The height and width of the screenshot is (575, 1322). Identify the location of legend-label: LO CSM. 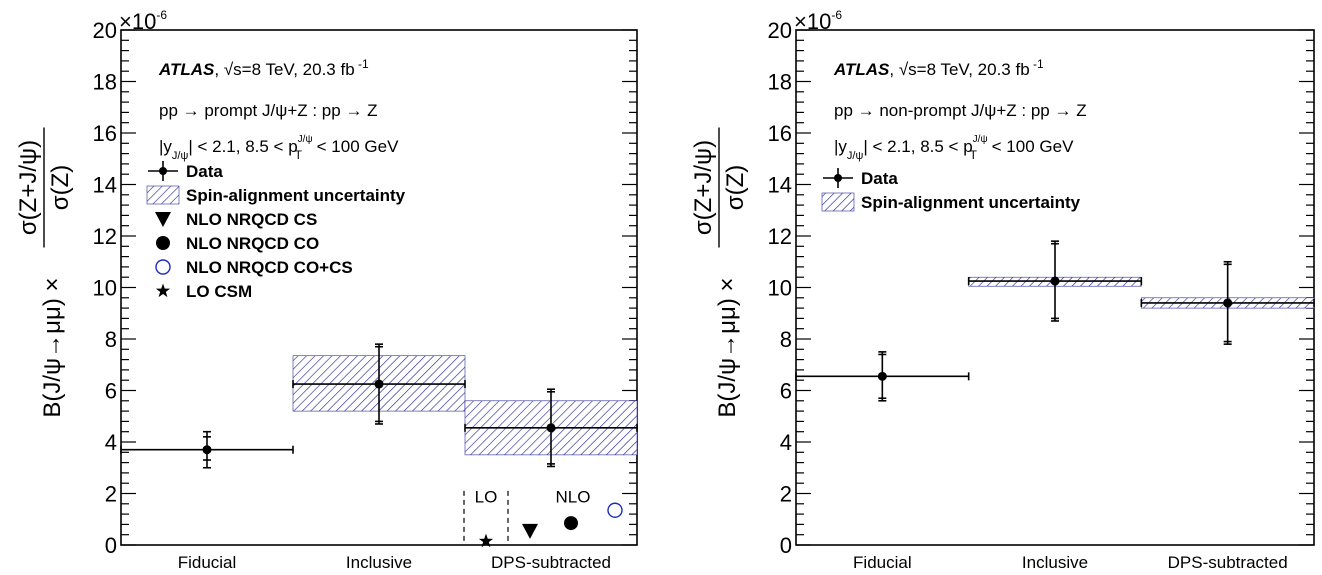
(219, 291).